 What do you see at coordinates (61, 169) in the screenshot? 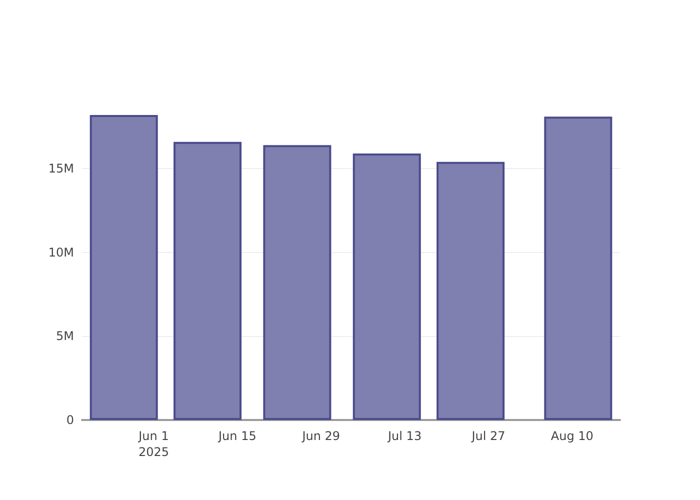
I see `y-tick-label: 15M` at bounding box center [61, 169].